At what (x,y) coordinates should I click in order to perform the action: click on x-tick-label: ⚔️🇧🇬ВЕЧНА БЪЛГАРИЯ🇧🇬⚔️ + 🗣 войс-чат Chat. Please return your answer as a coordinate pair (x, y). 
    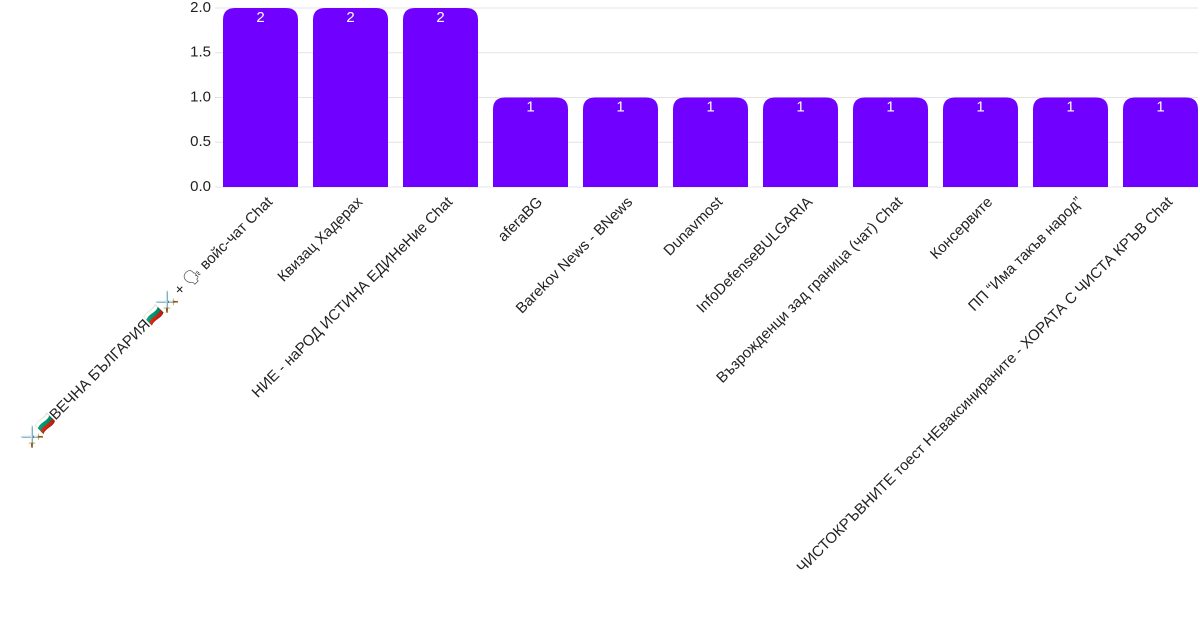
    Looking at the image, I should click on (148, 321).